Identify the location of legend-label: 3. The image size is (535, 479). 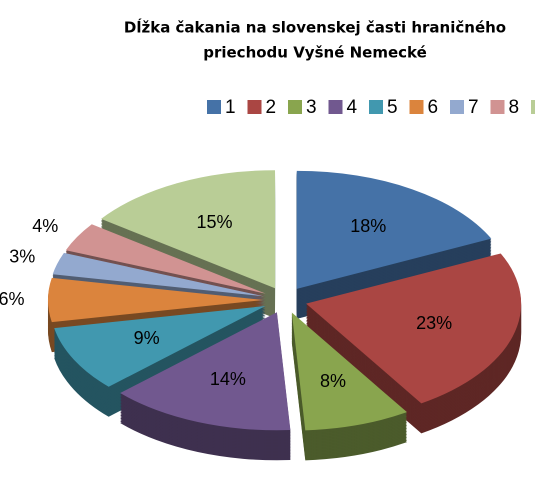
(311, 107).